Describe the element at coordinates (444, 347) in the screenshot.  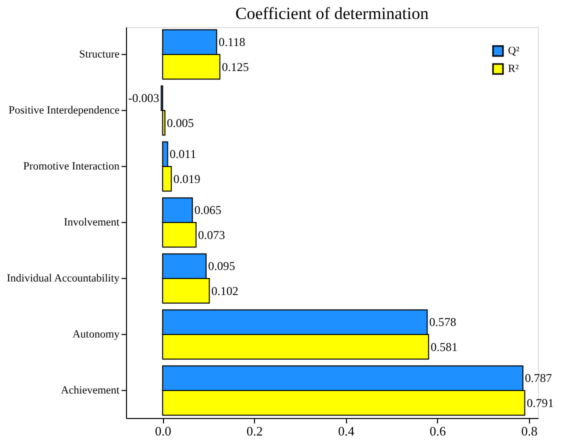
I see `data-label: 0.581` at that location.